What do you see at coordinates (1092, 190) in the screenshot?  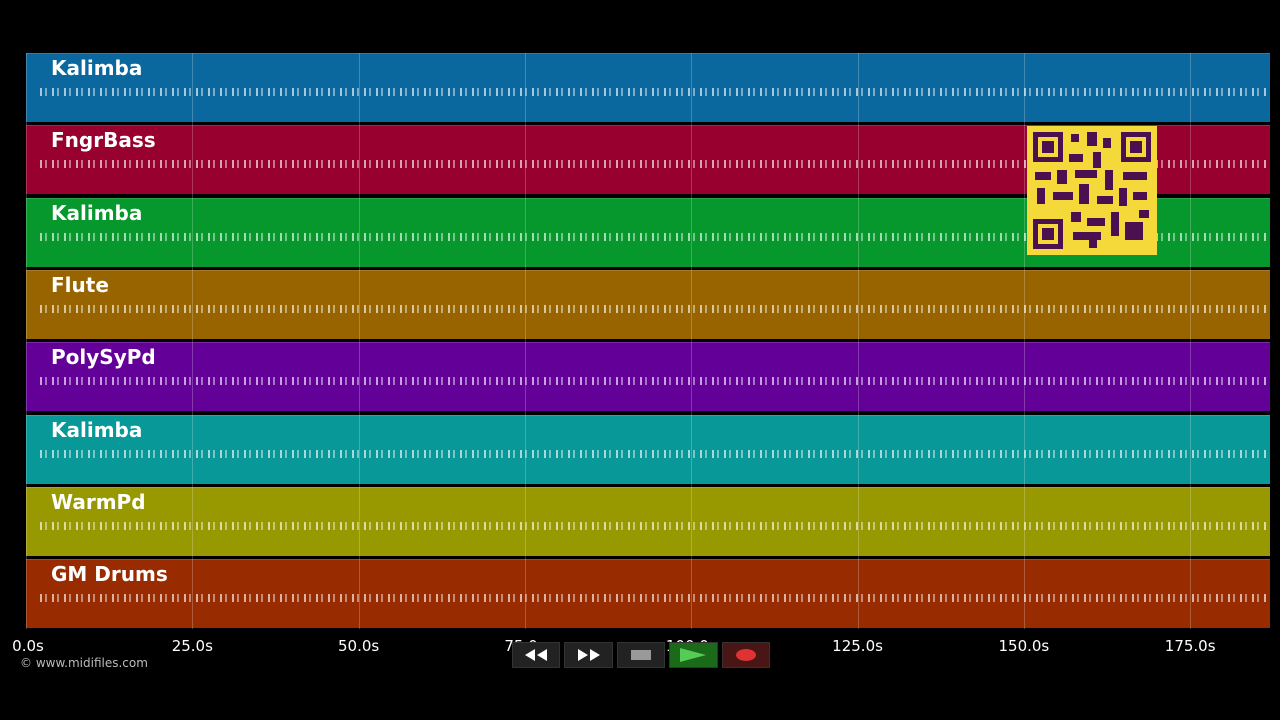 I see `qr-code` at bounding box center [1092, 190].